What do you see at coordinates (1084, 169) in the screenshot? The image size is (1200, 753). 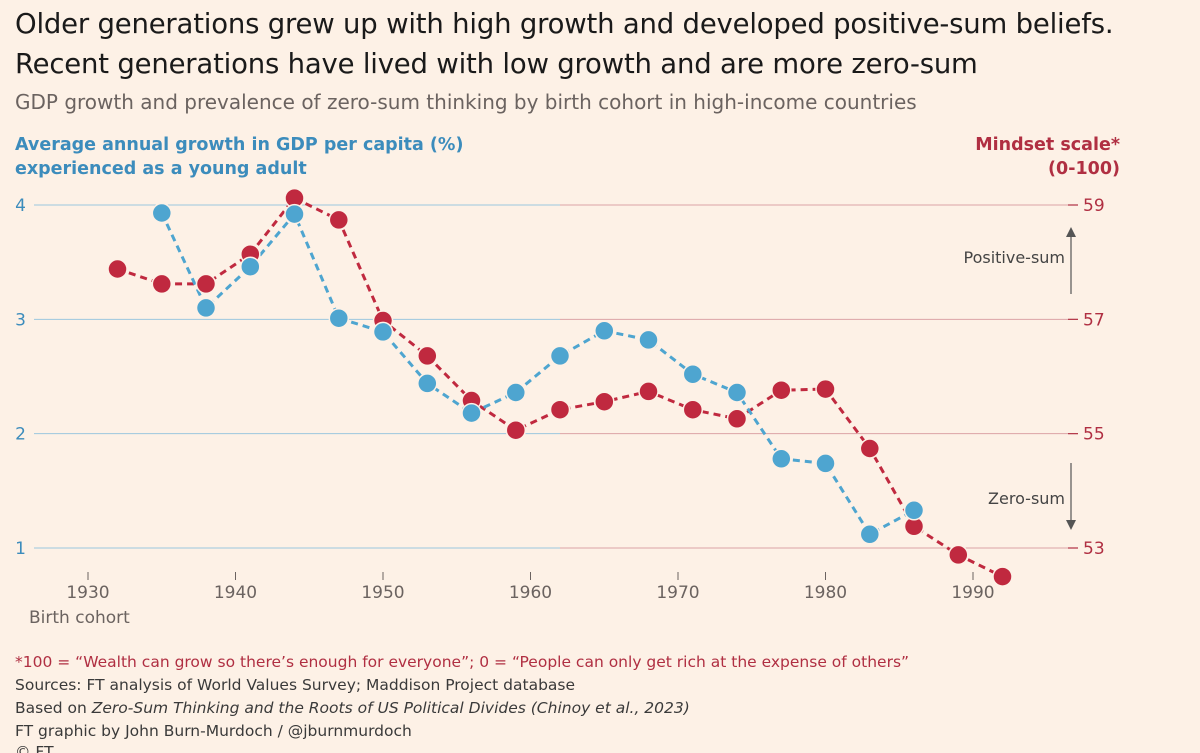 I see `right-axis-label-line-2: (0-100)` at bounding box center [1084, 169].